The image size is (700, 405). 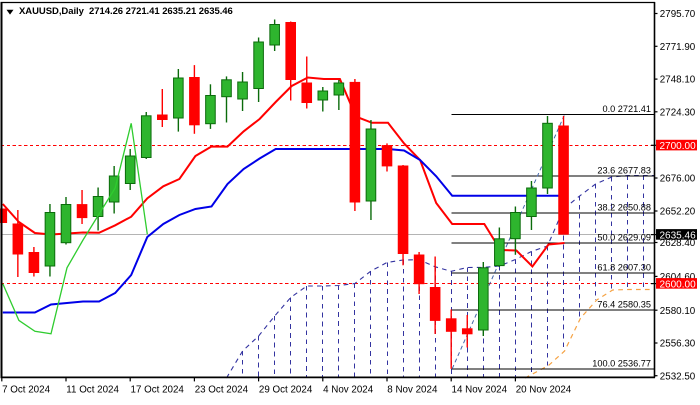 I want to click on svg-text: 29 Oct 2024, so click(x=286, y=389).